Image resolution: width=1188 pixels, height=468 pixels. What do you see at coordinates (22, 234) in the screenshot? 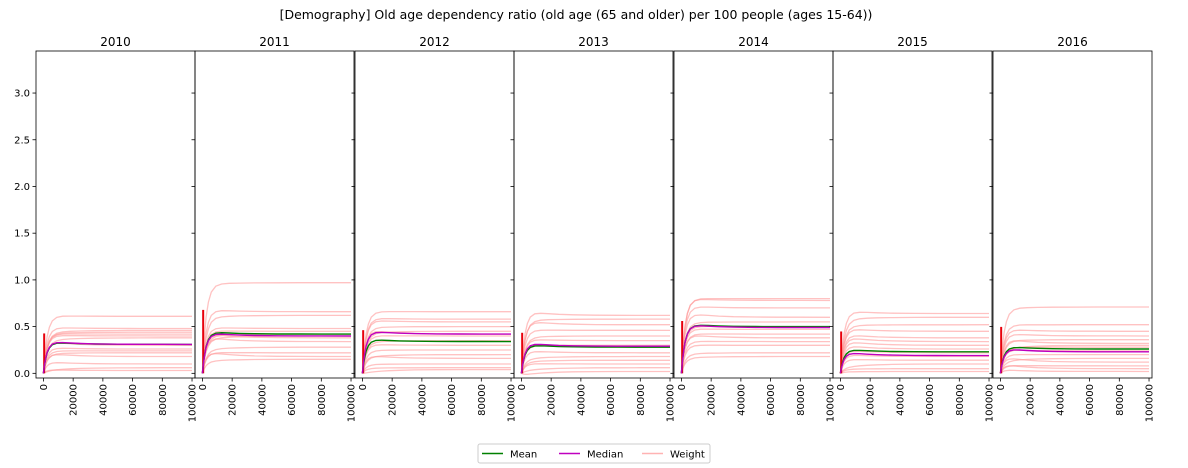
I see `y-tick-label: 1.5` at bounding box center [22, 234].